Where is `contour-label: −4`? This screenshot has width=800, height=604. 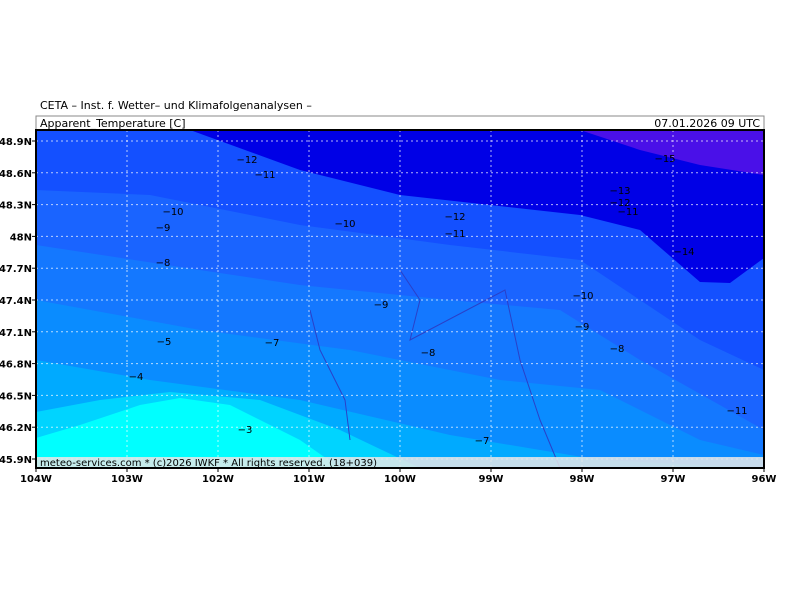
contour-label: −4 is located at coordinates (136, 377).